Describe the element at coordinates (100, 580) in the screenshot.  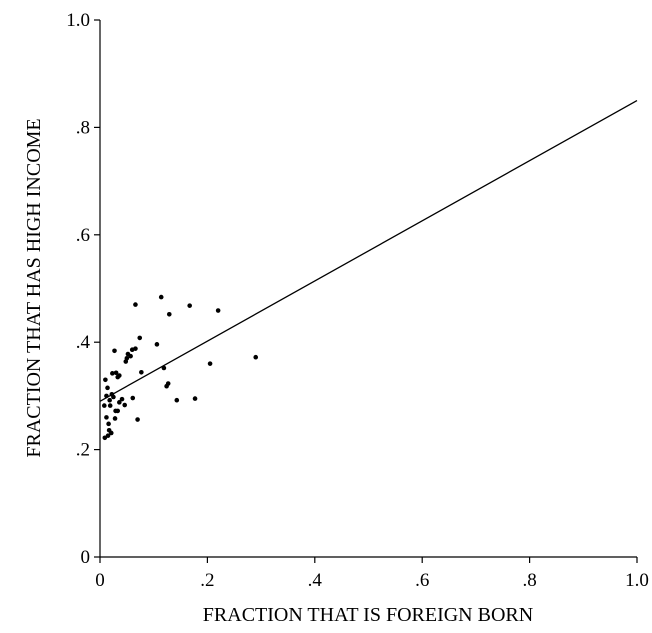
I see `x-tick-label: 0` at that location.